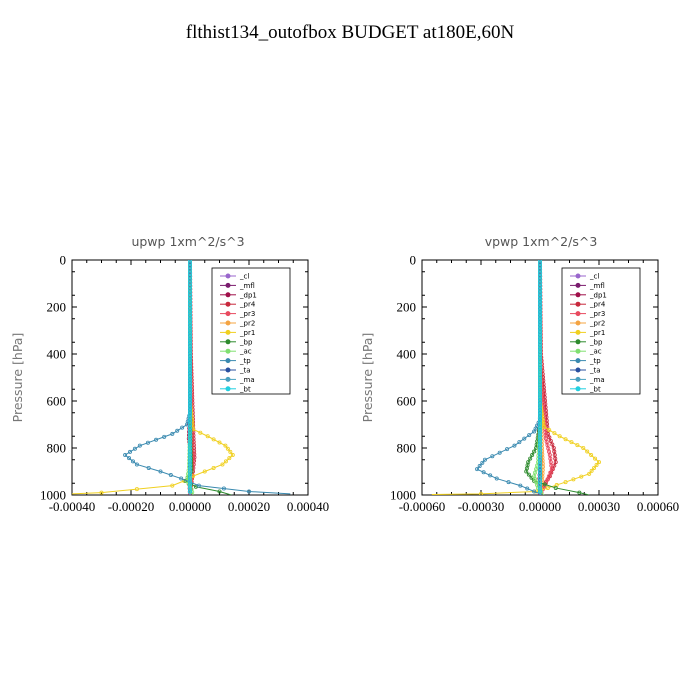  What do you see at coordinates (72, 506) in the screenshot?
I see `x-tick-label: -0.00040` at bounding box center [72, 506].